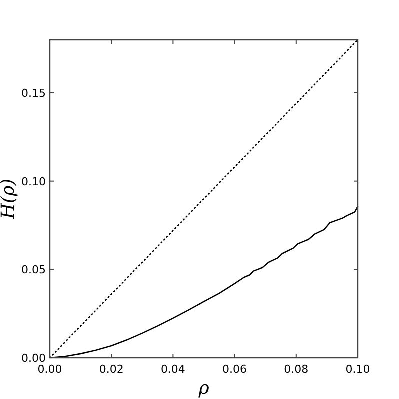 The width and height of the screenshot is (399, 399). Describe the element at coordinates (34, 93) in the screenshot. I see `y-tick-label: 0.15` at that location.